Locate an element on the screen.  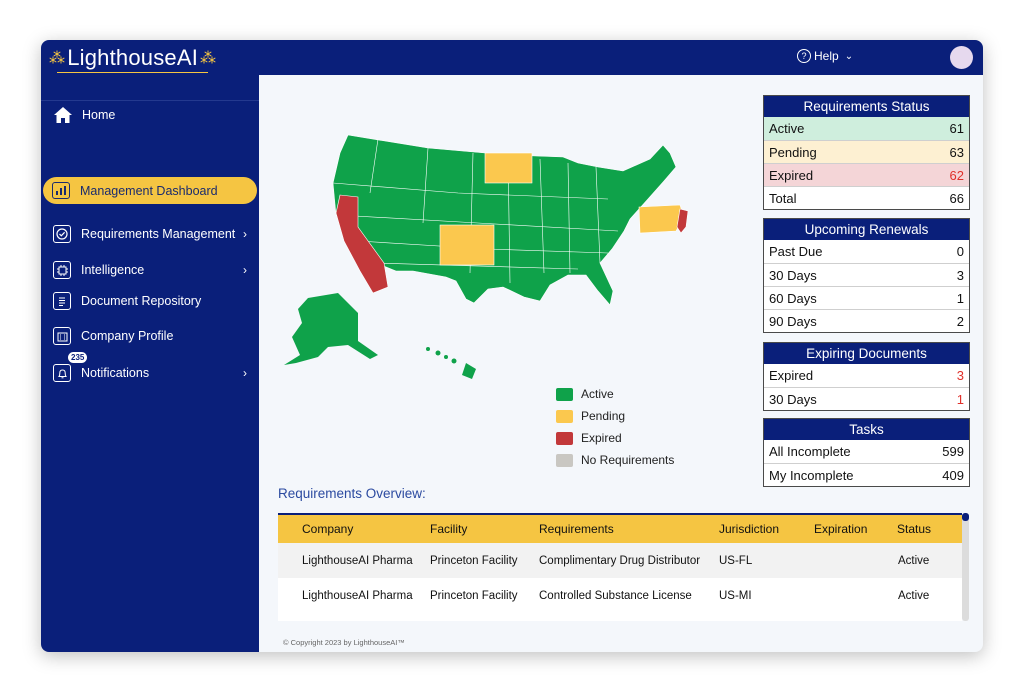
question-icon: ? is located at coordinates (804, 56).